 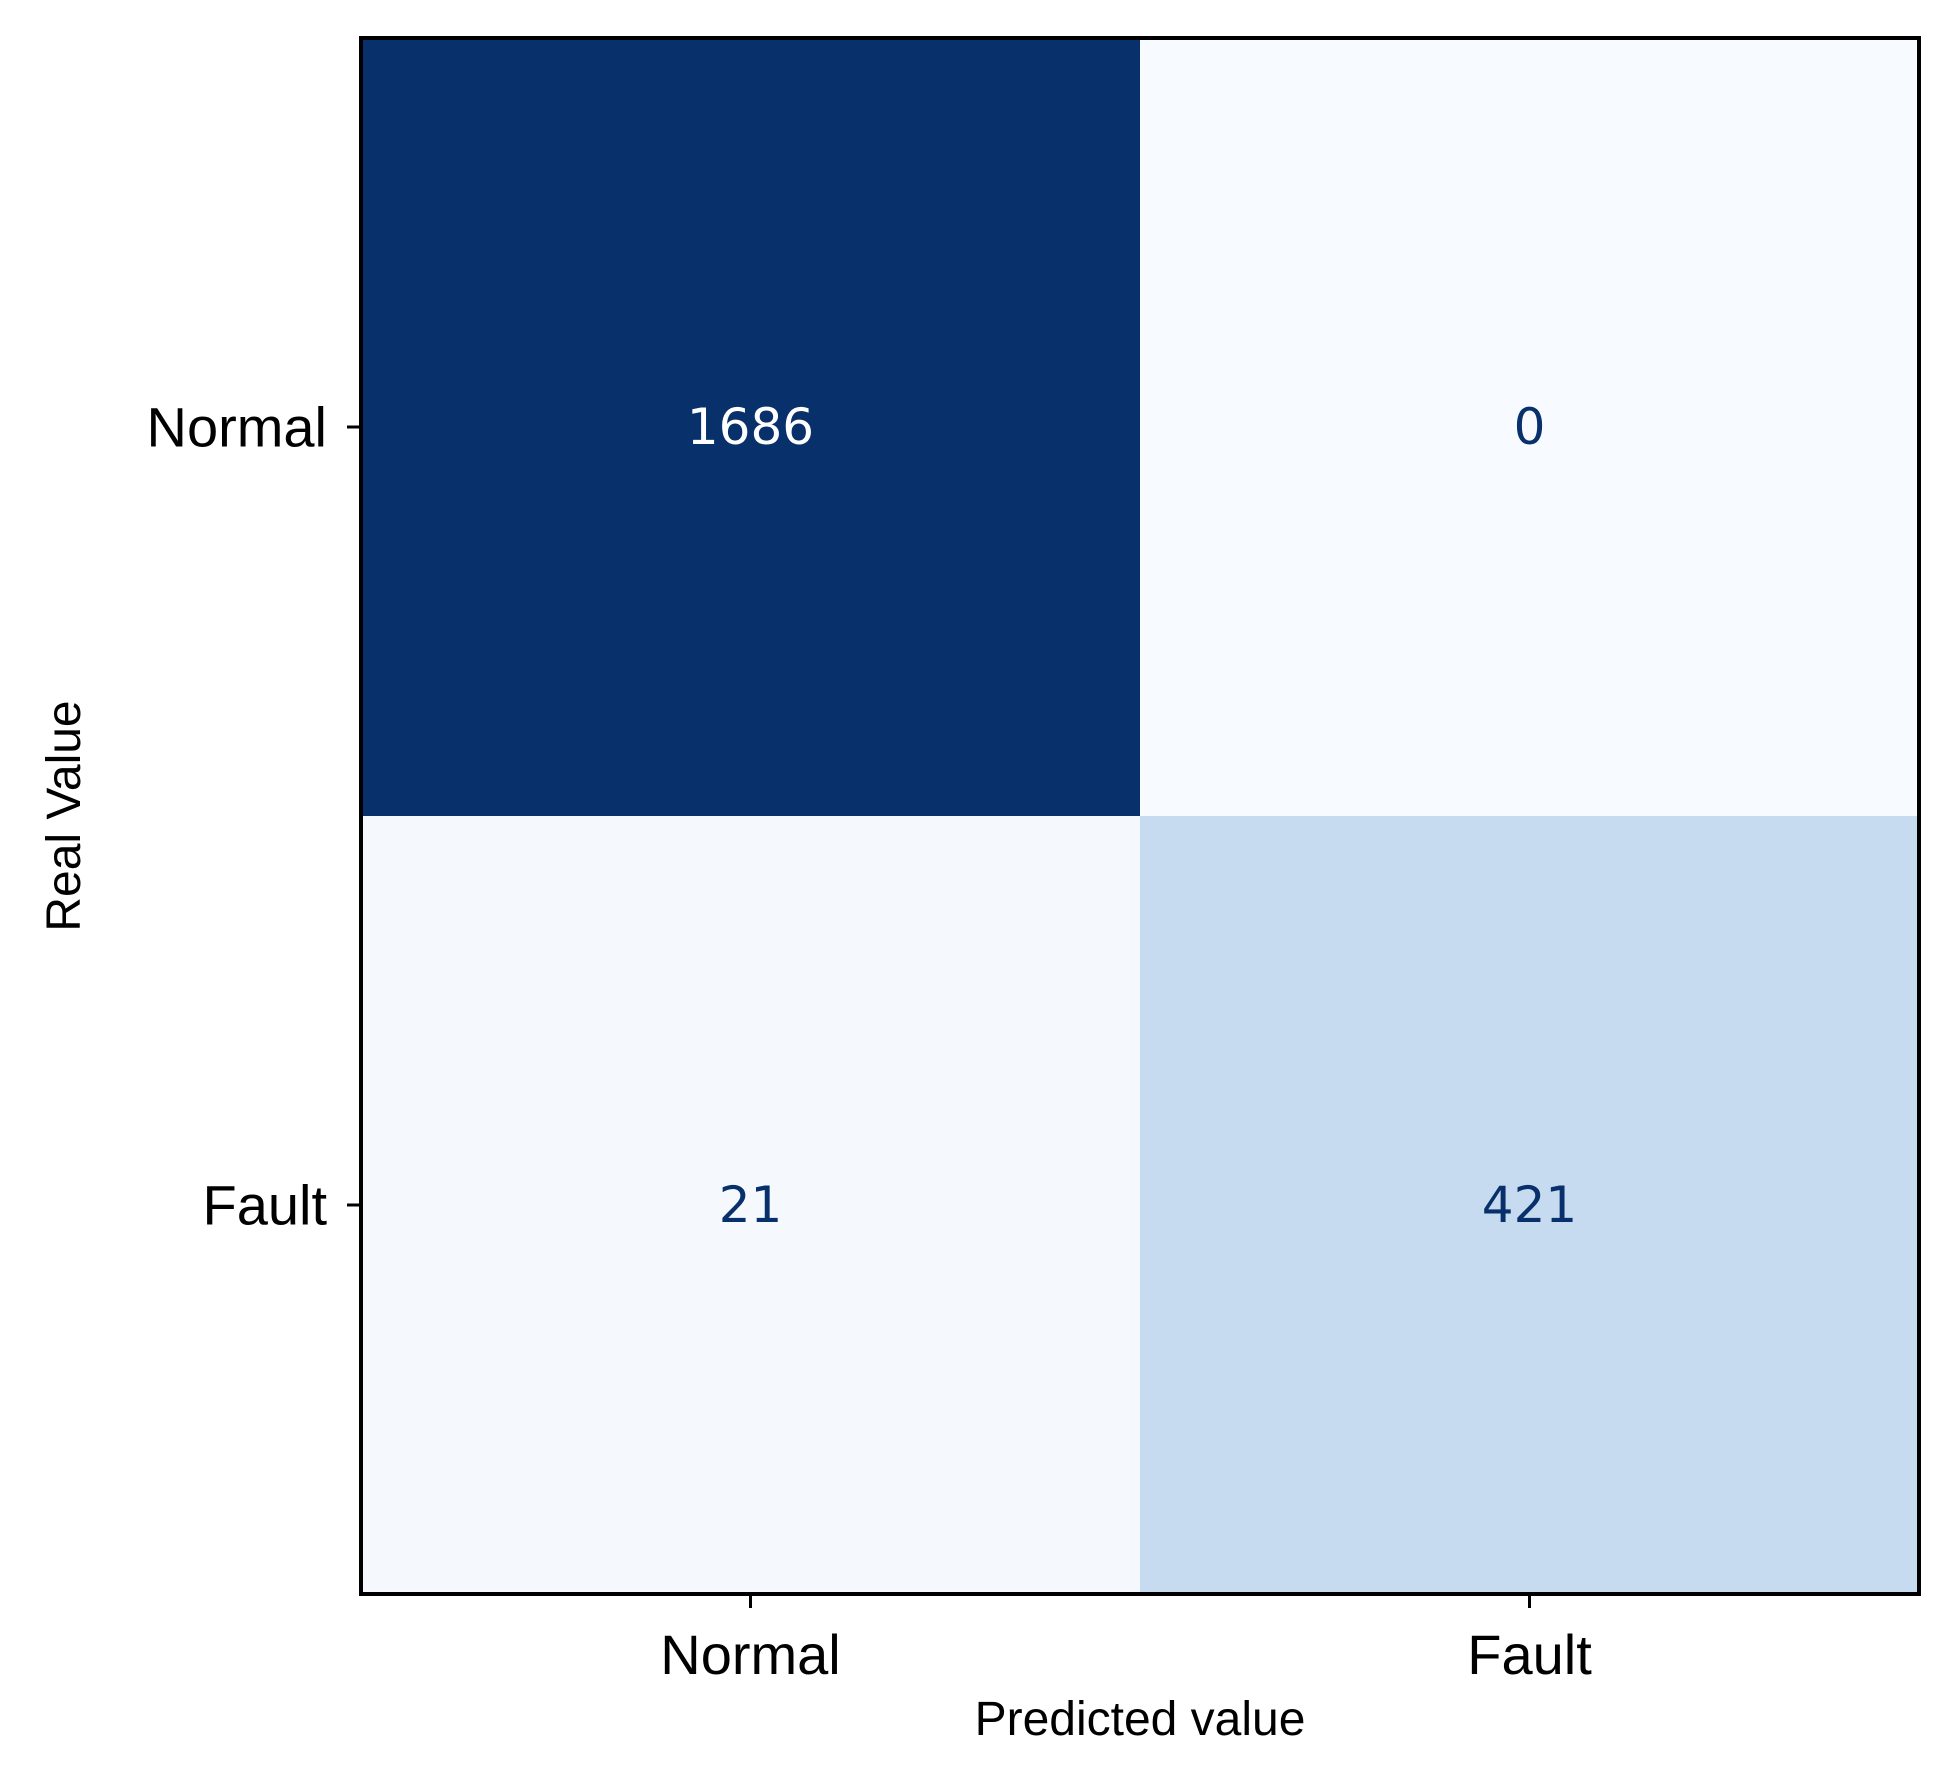 I want to click on matrix-cell-value: 0, so click(x=1530, y=427).